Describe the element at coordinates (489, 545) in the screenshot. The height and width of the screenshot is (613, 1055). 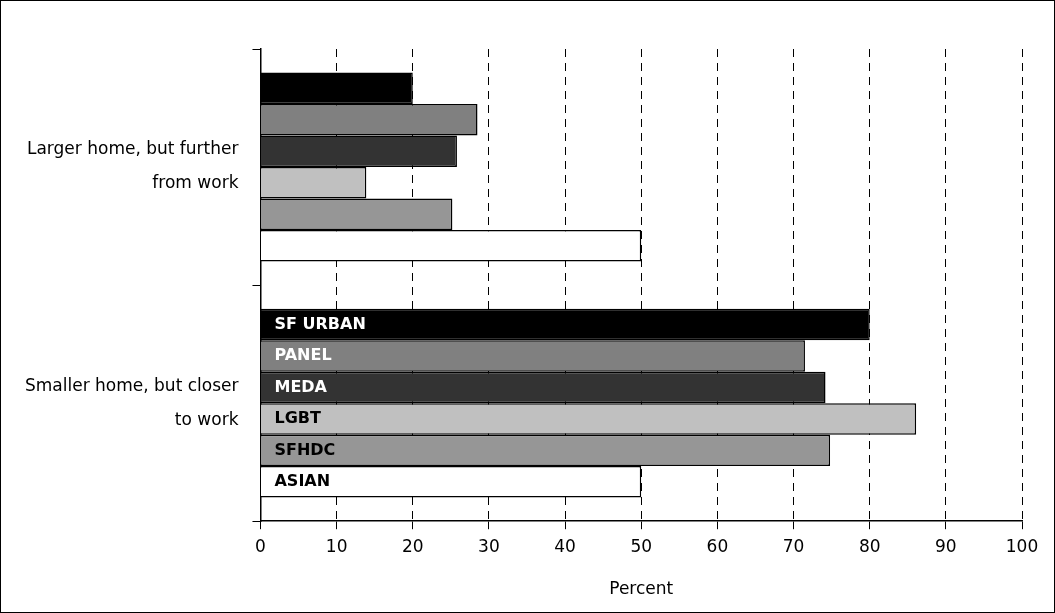
I see `x-tick-label: 30` at that location.